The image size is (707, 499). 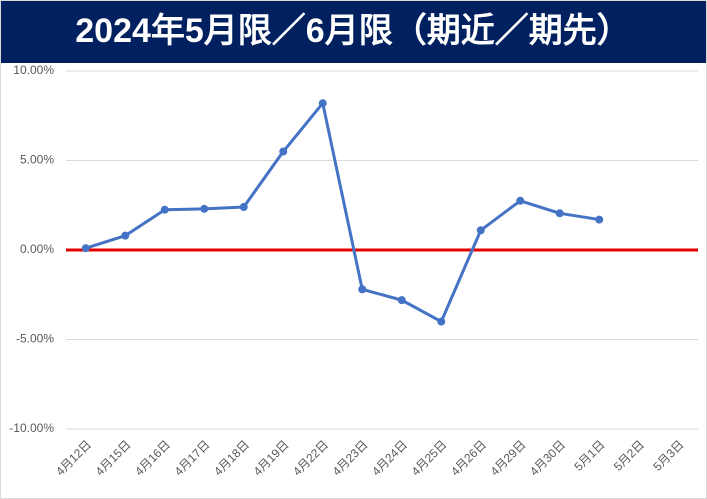 I want to click on title-banner, so click(x=353, y=32).